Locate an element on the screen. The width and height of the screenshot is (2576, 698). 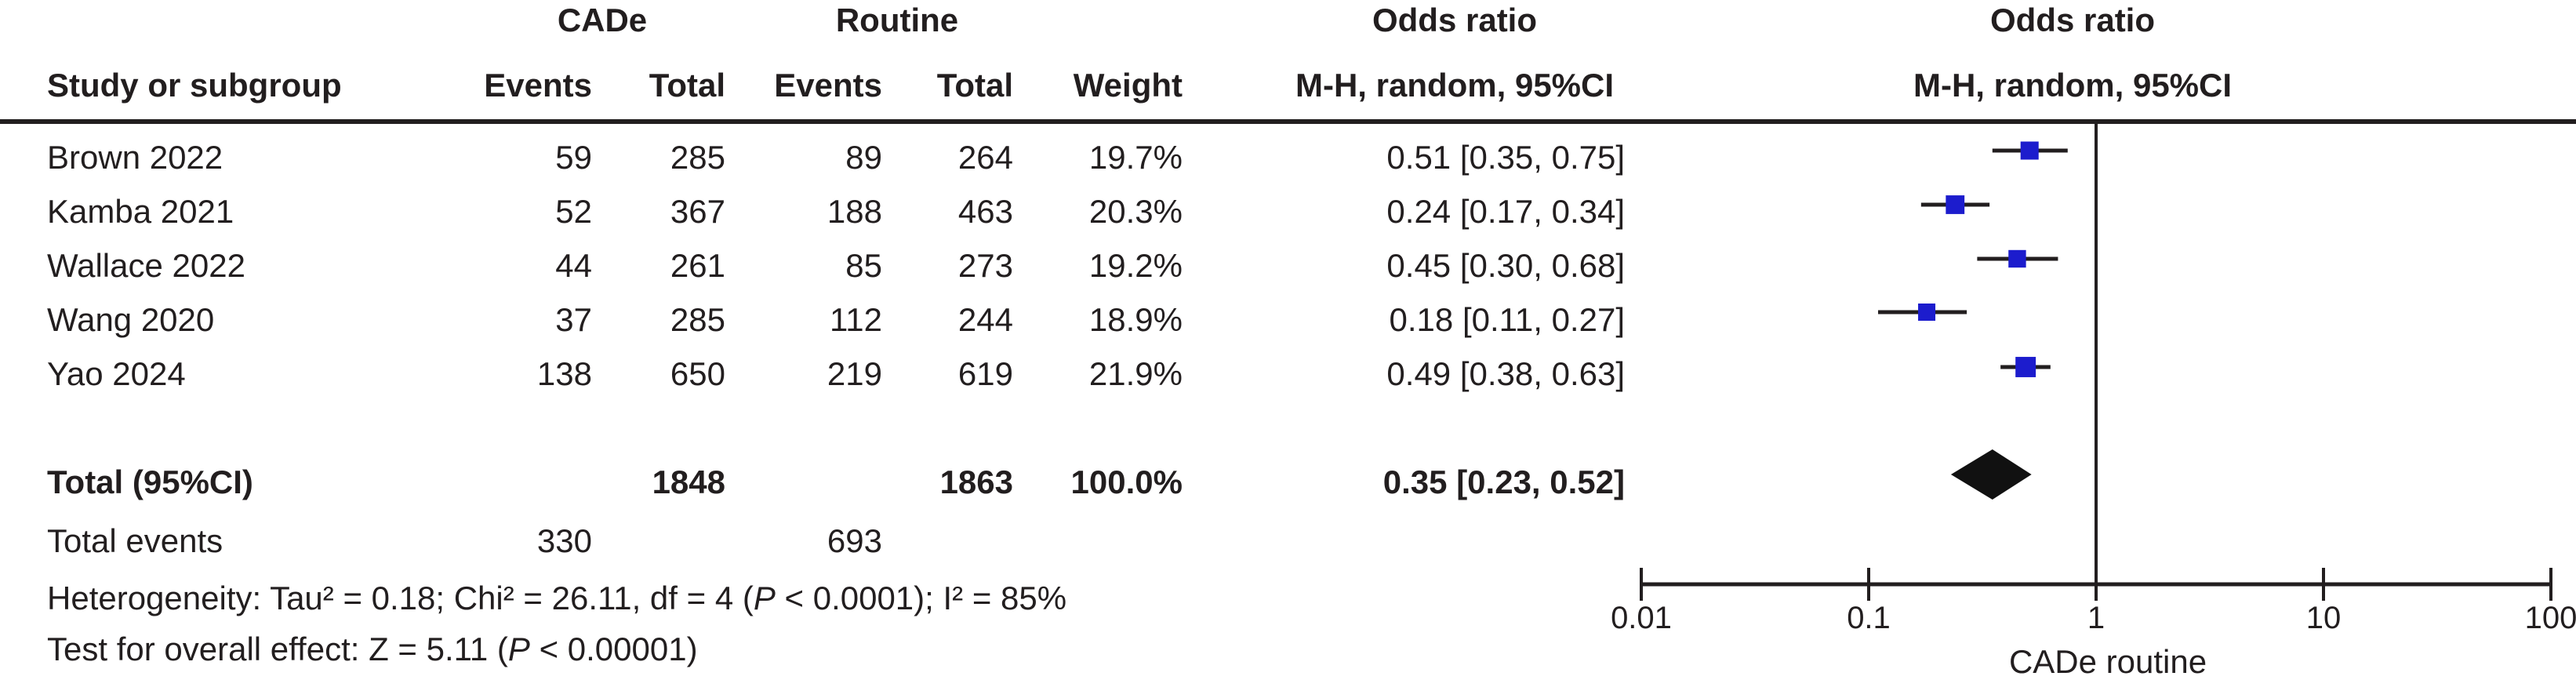
column-header-events-routine: Events is located at coordinates (828, 85).